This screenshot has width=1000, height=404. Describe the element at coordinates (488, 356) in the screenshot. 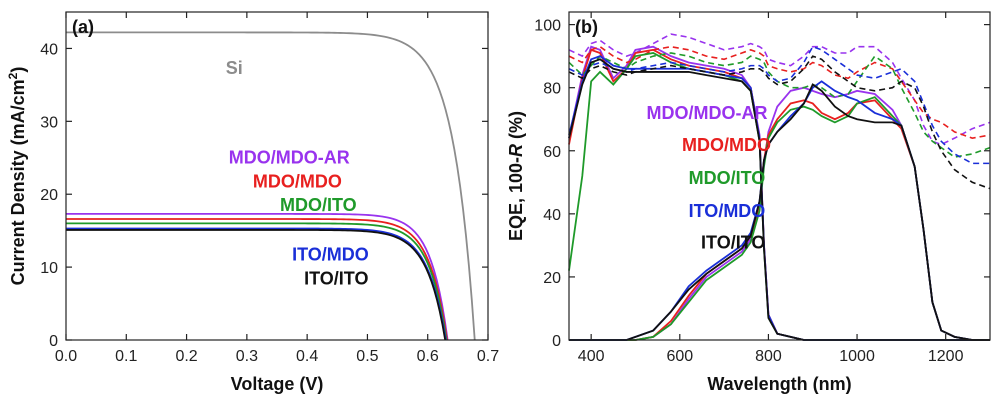

I see `panel-a-x-tick-label: 0.7` at that location.